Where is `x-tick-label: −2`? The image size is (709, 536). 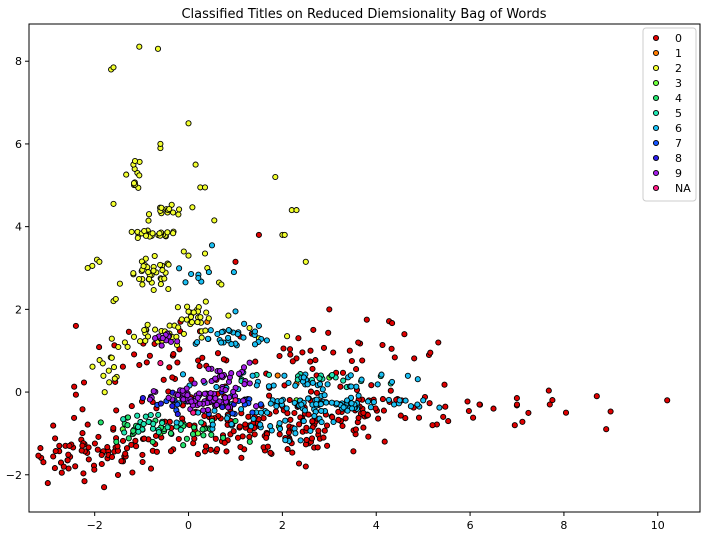 x-tick-label: −2 is located at coordinates (95, 525).